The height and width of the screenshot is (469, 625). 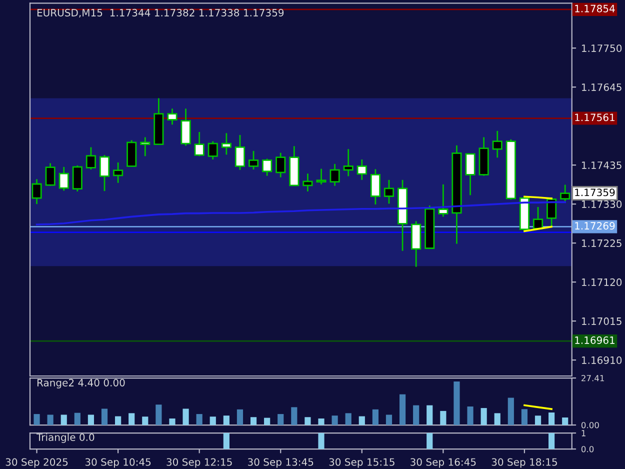 What do you see at coordinates (602, 243) in the screenshot?
I see `y-tick-label: 1.17225` at bounding box center [602, 243].